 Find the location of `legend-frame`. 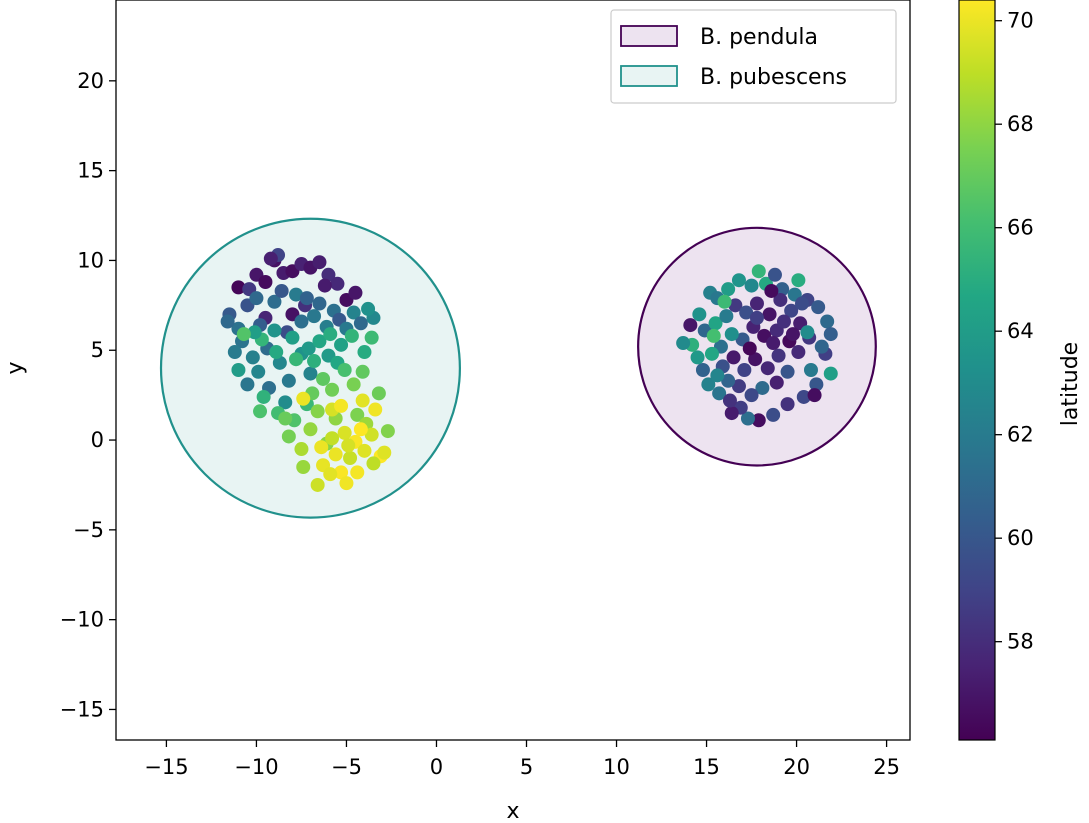

legend-frame is located at coordinates (753, 56).